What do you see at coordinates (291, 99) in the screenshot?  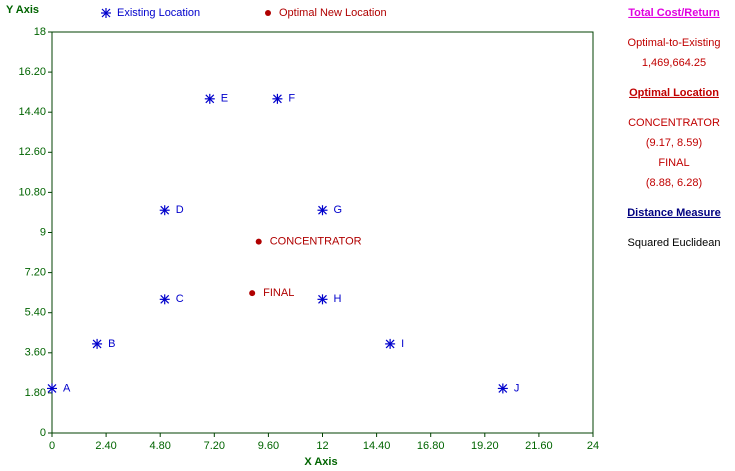 I see `point-label: F` at bounding box center [291, 99].